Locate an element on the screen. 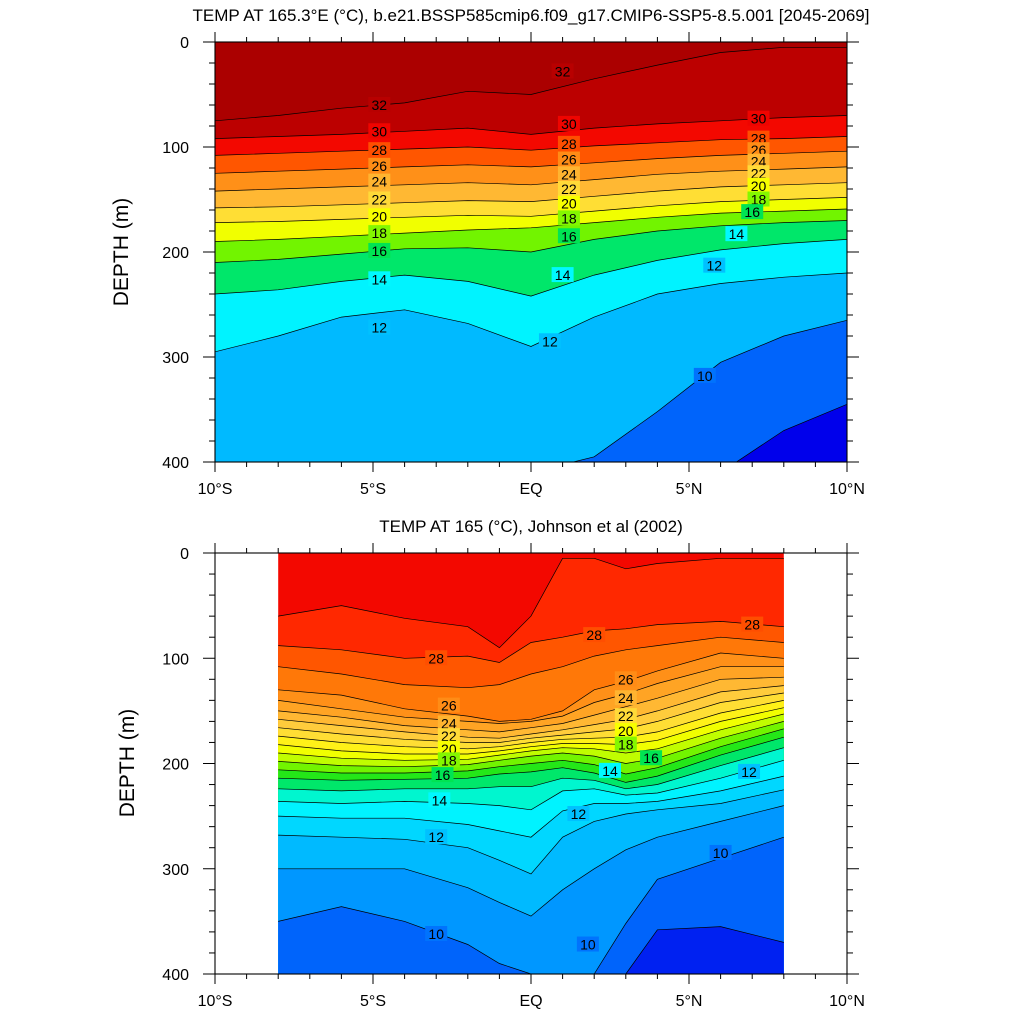 This screenshot has height=1024, width=1024. y-axis-label: DEPTH (m) is located at coordinates (121, 252).